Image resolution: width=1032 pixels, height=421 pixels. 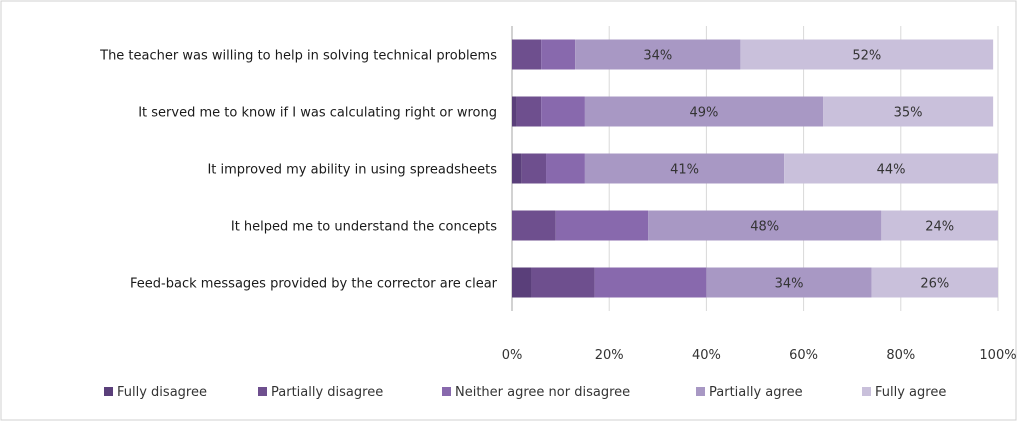 What do you see at coordinates (900, 355) in the screenshot?
I see `x-tick-label-4: 80%` at bounding box center [900, 355].